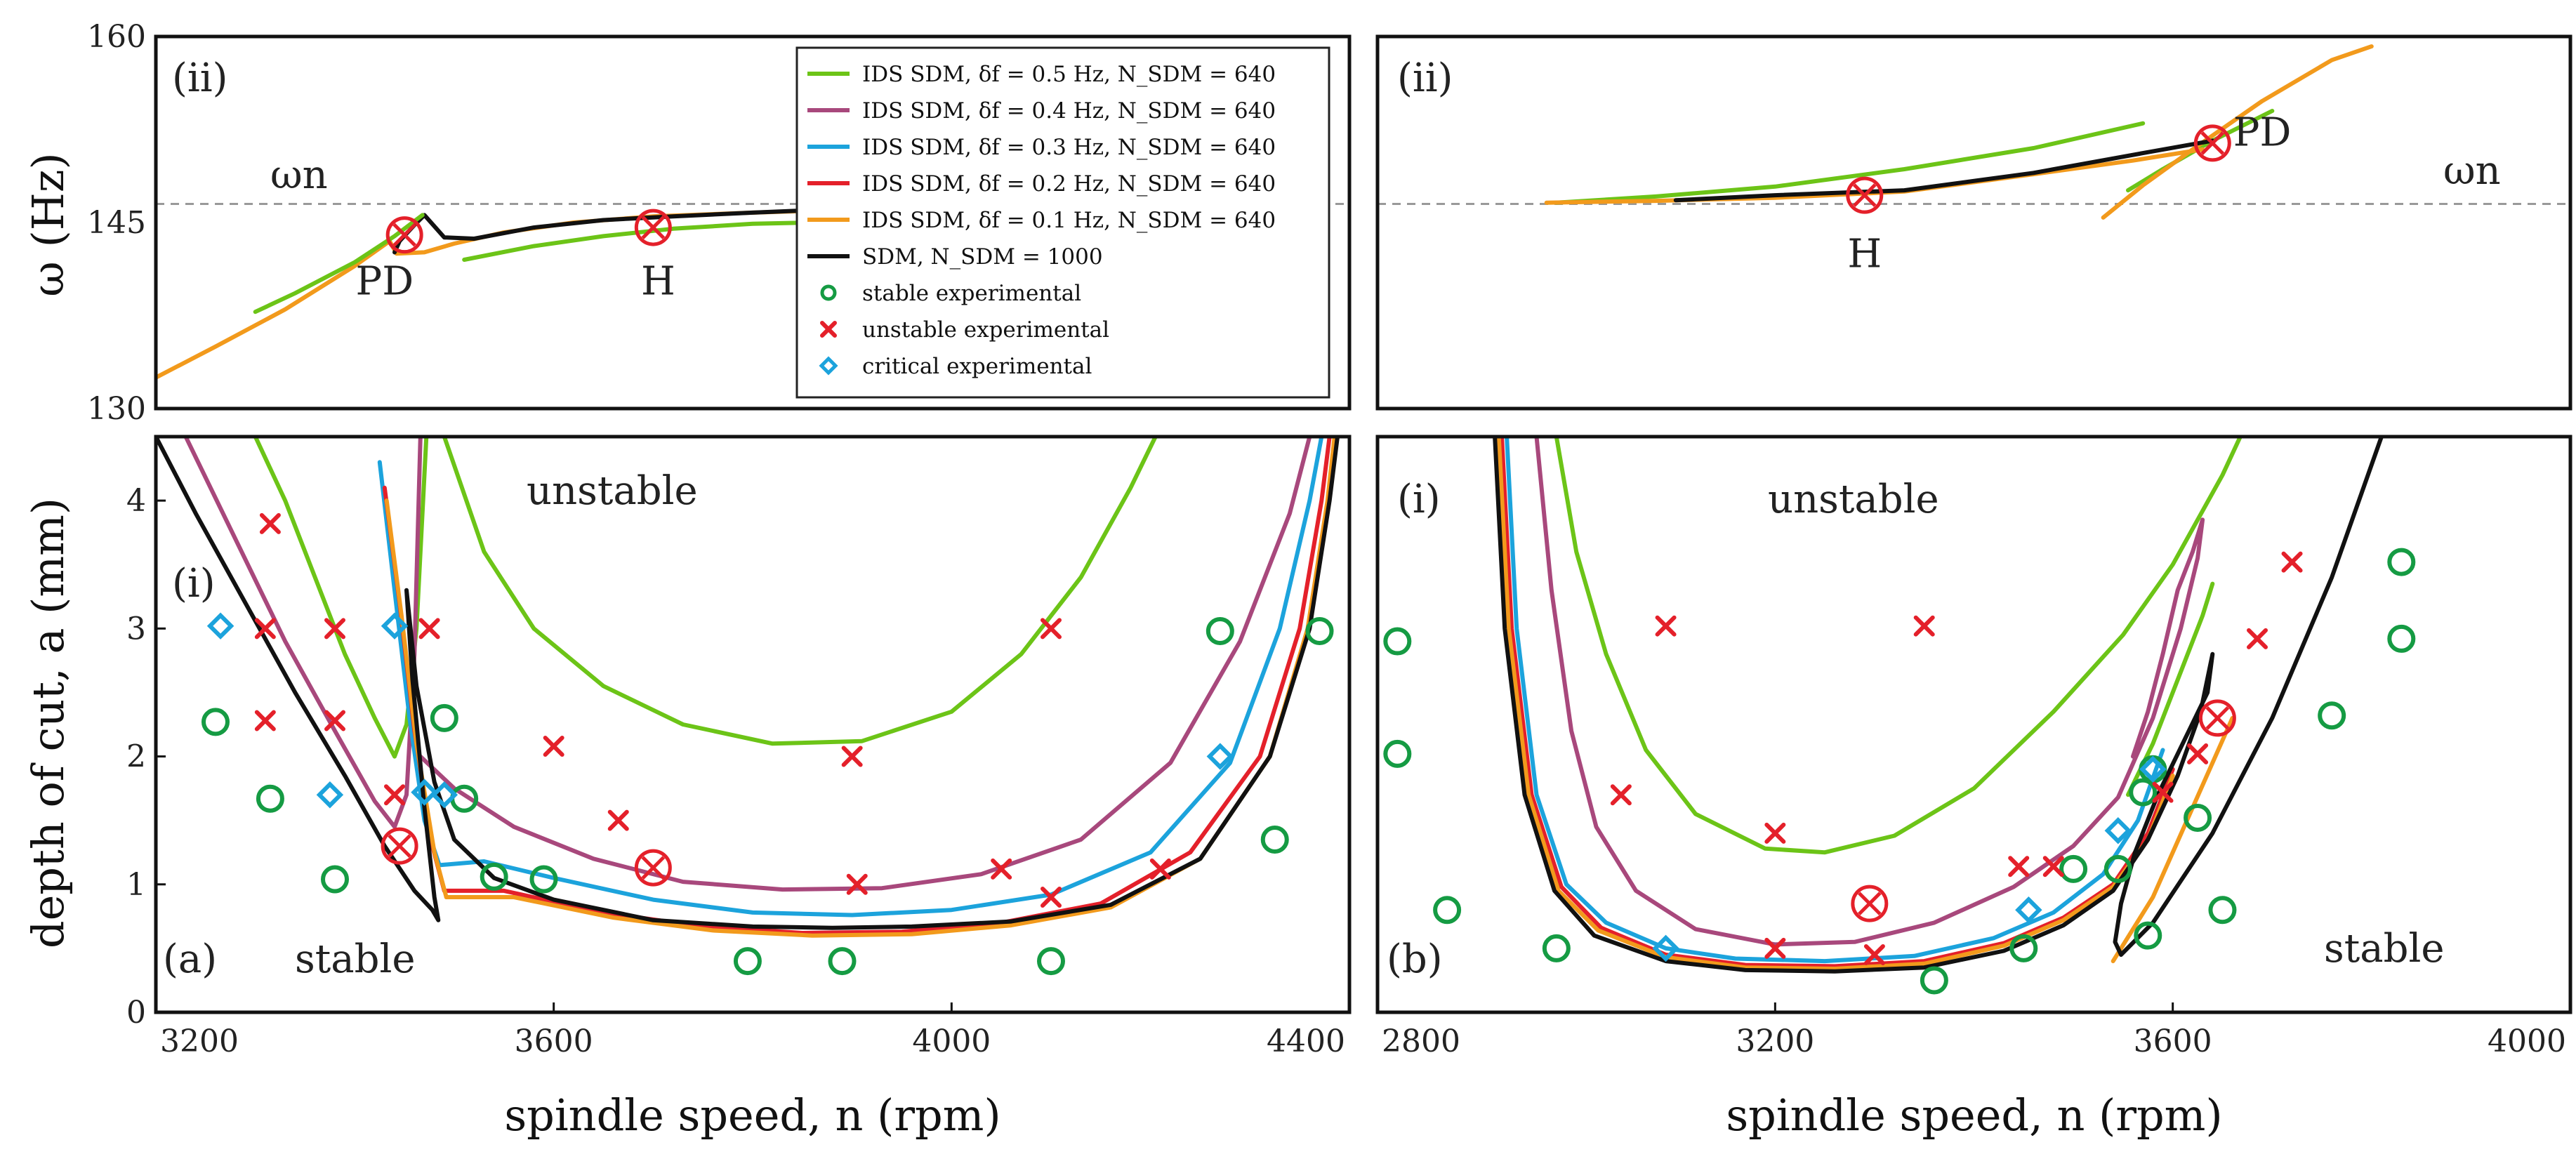 The height and width of the screenshot is (1159, 2576). Describe the element at coordinates (136, 629) in the screenshot. I see `depth-tick-label-a-3: 3` at that location.